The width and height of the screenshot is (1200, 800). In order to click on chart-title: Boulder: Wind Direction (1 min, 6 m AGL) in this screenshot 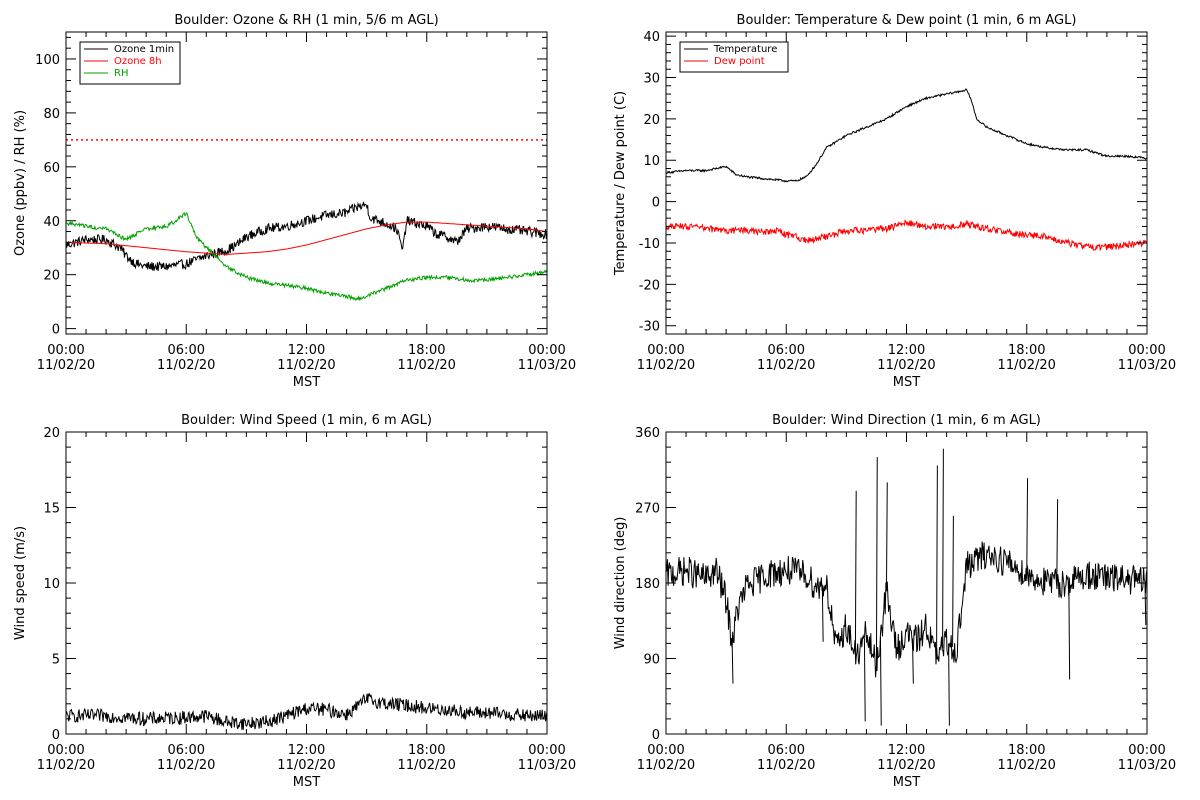, I will do `click(906, 420)`.